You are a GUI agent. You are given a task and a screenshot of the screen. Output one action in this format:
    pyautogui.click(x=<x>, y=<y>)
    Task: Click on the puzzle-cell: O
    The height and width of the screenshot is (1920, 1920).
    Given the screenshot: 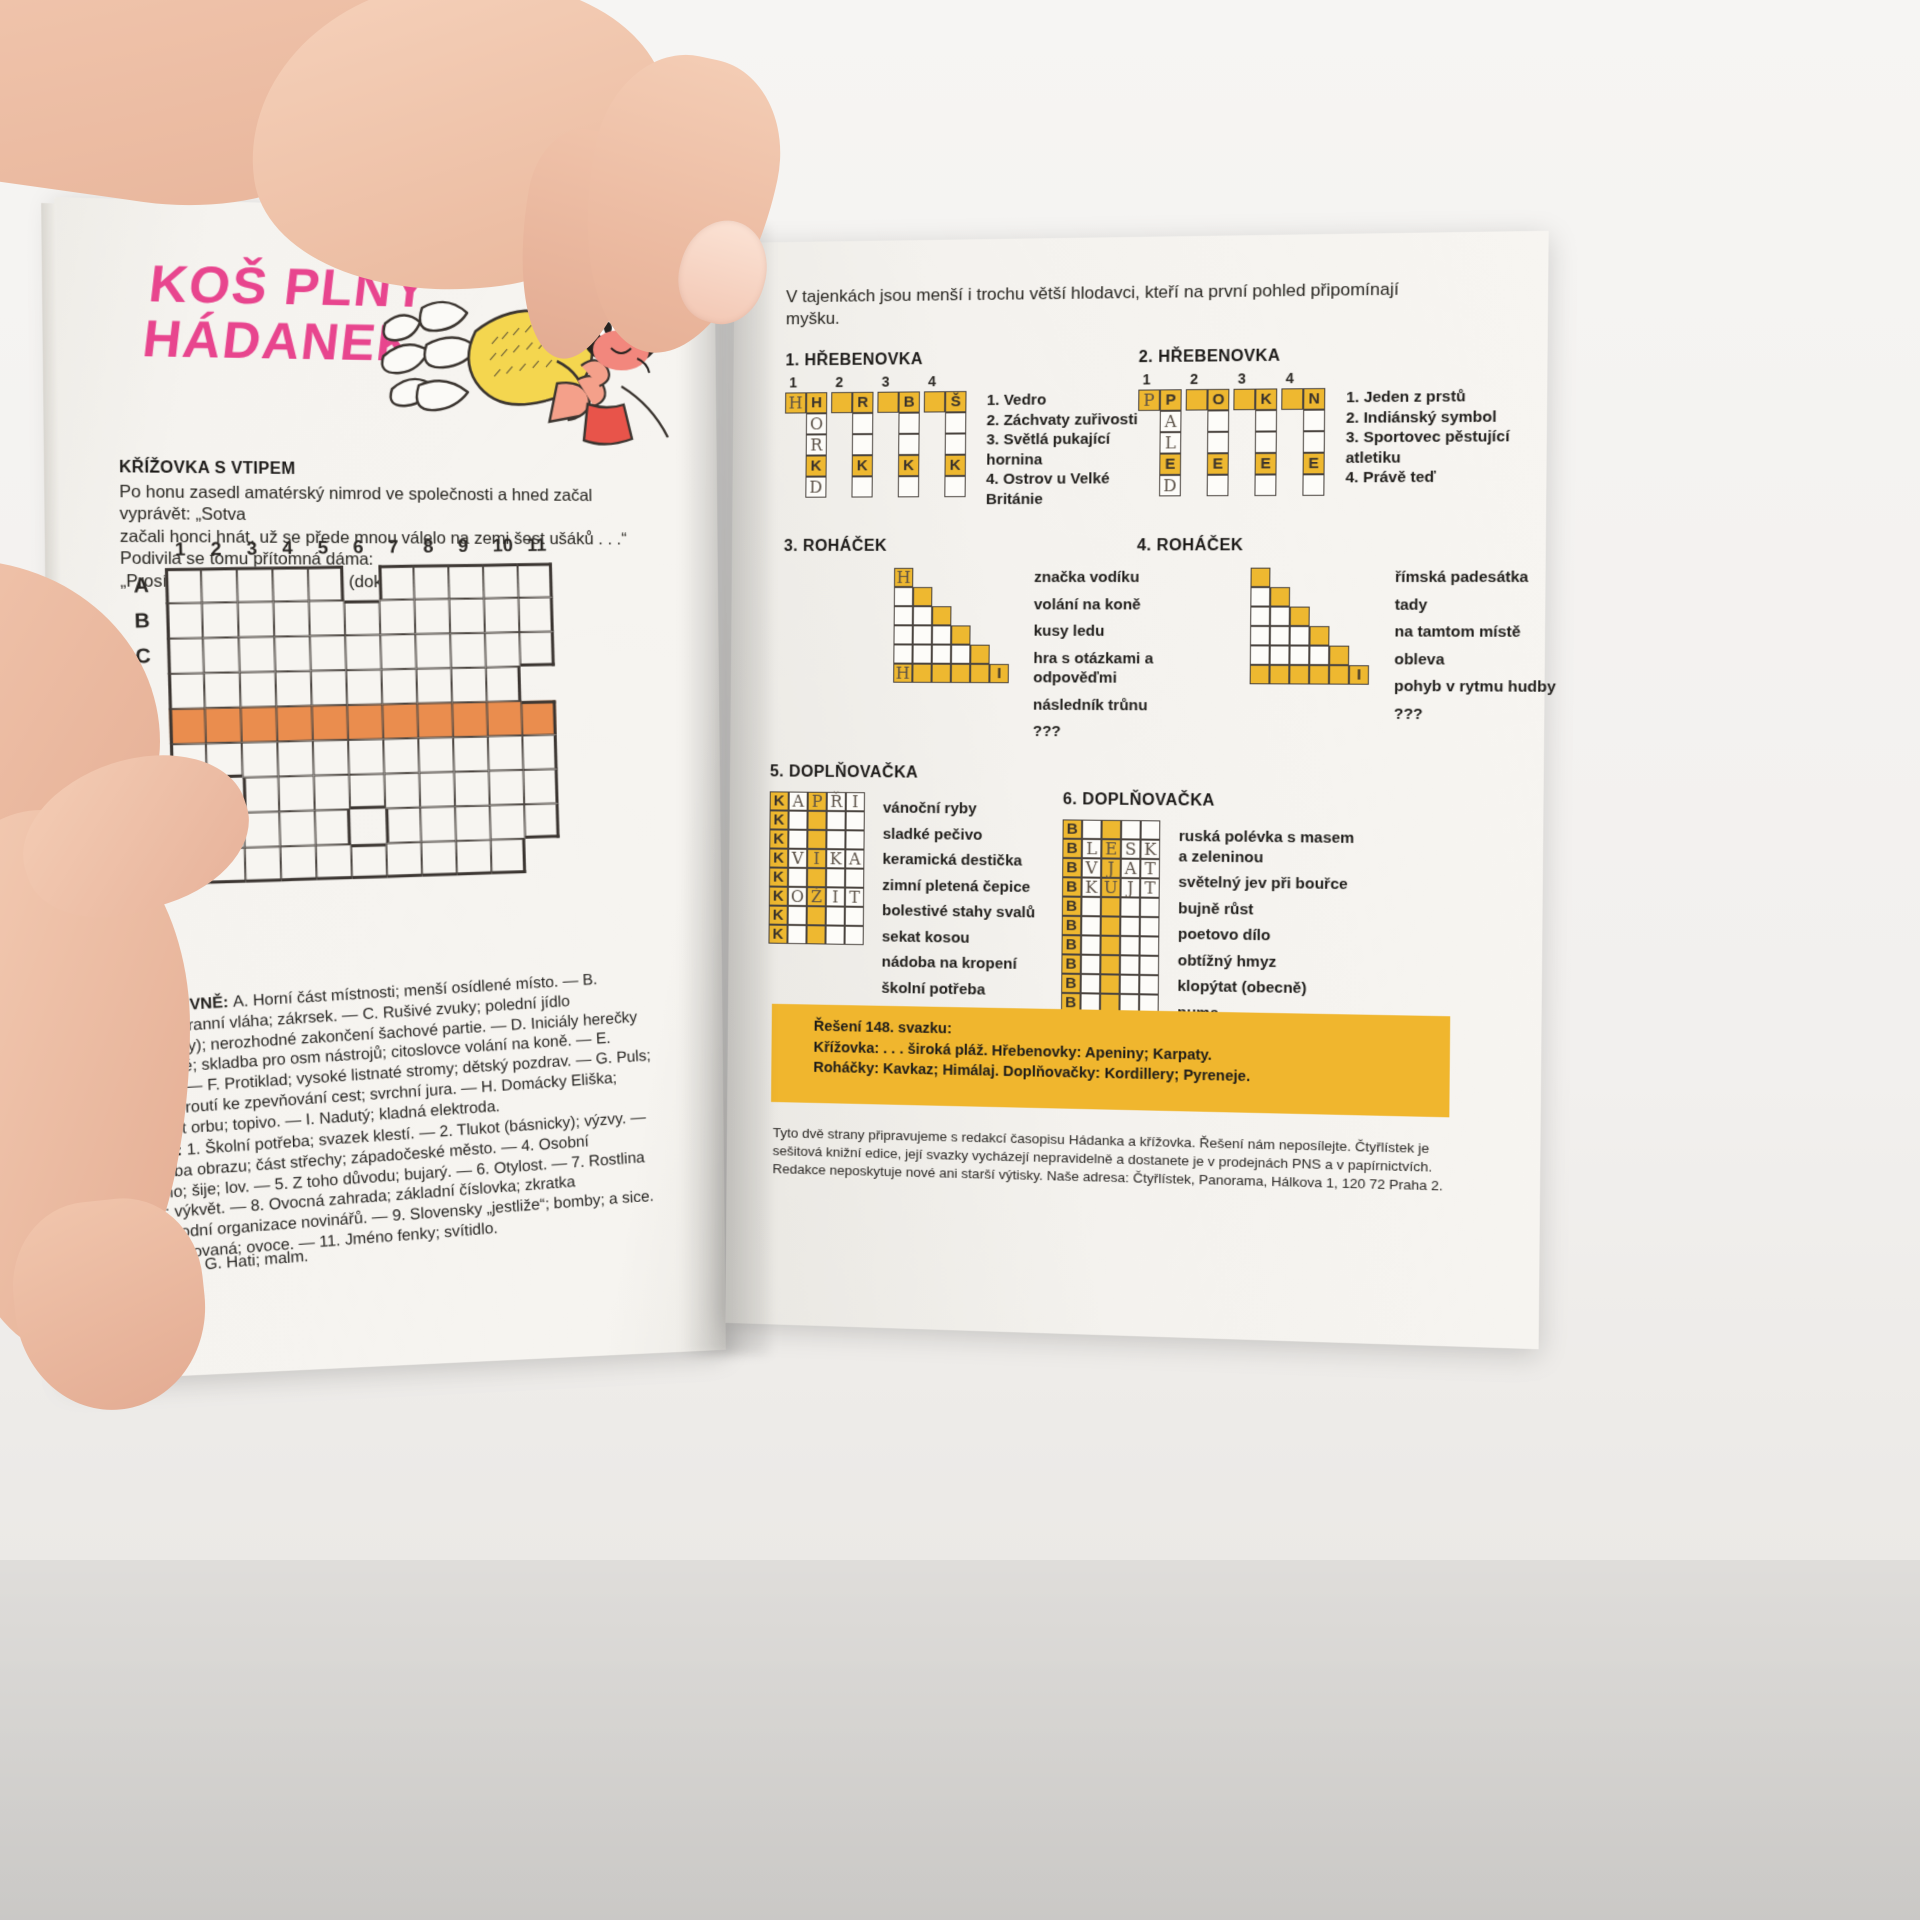 What is the action you would take?
    pyautogui.click(x=1218, y=399)
    